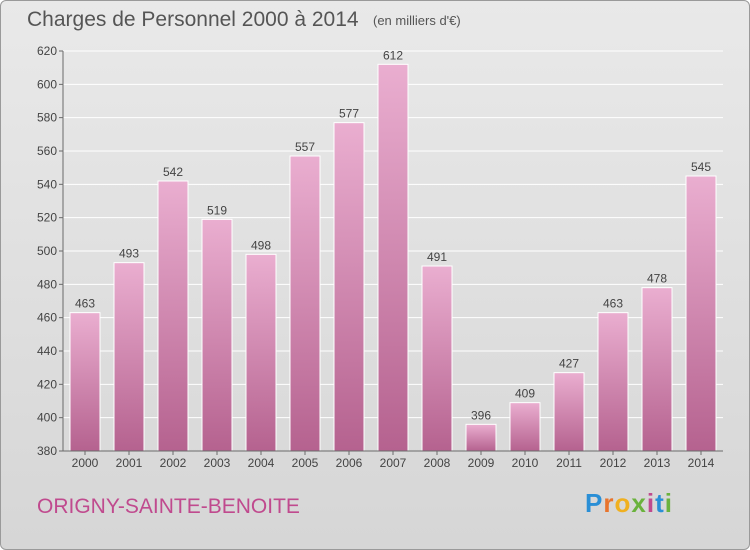  Describe the element at coordinates (569, 364) in the screenshot. I see `value-label-2011: 427` at that location.